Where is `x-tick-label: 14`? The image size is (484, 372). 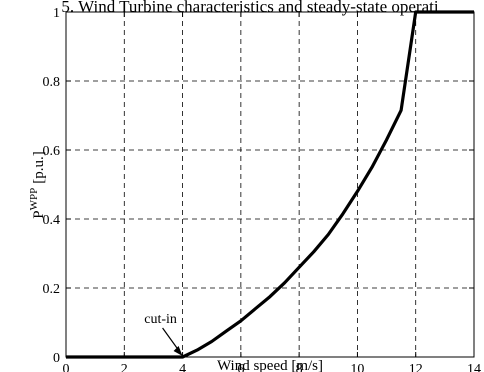
x-tick-label: 14 is located at coordinates (474, 367).